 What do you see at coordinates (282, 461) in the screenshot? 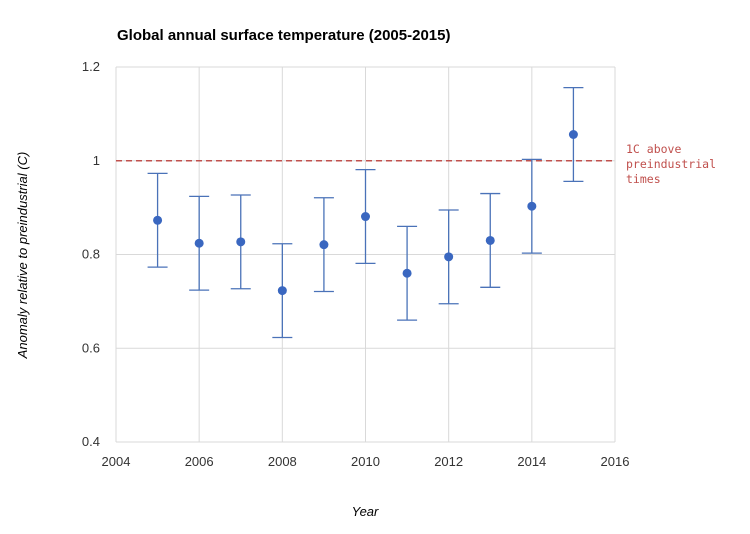
I see `x-tick-label: 2008` at bounding box center [282, 461].